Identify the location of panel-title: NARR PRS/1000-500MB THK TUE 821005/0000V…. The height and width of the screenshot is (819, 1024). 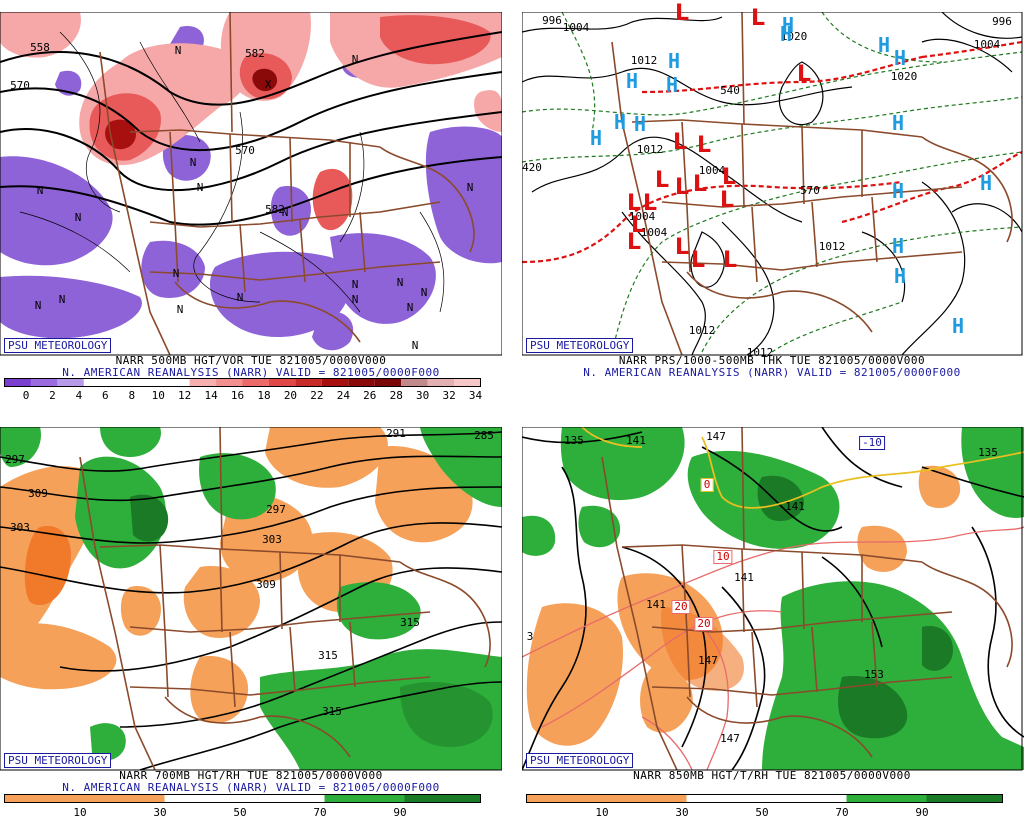
(772, 360).